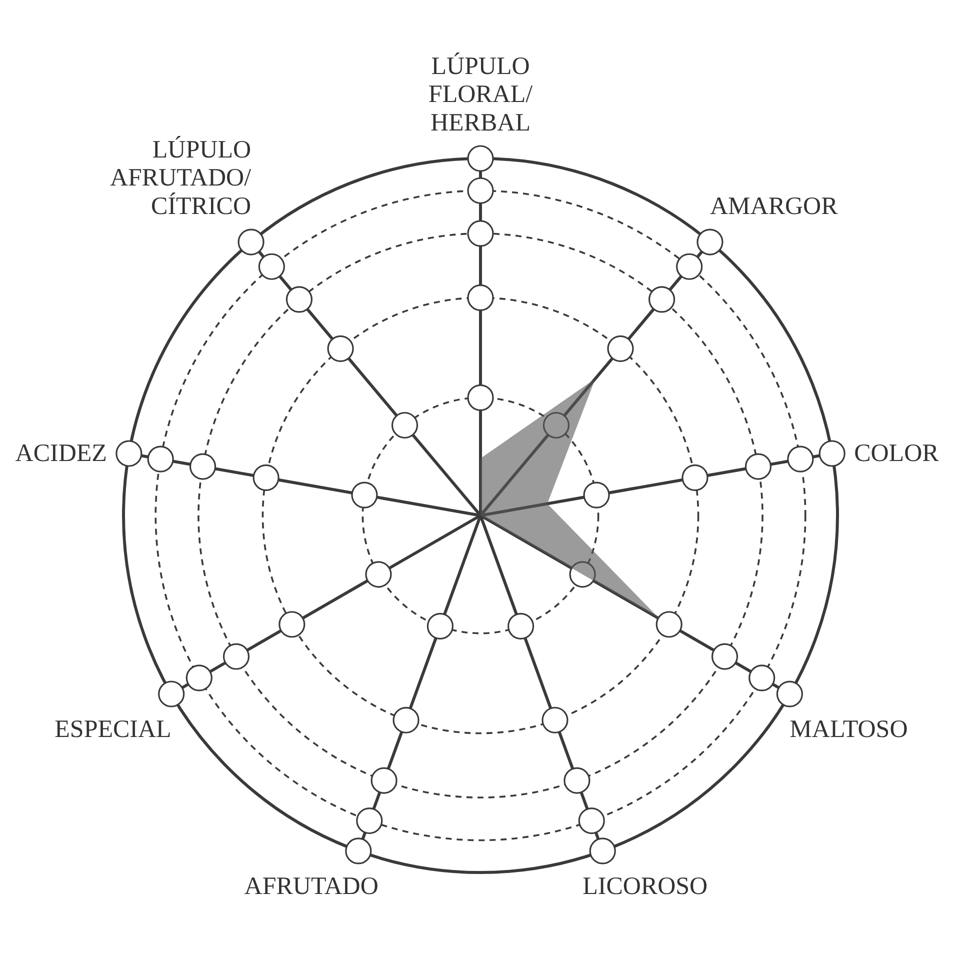 The image size is (960, 960). I want to click on spoke-label: ACIDEZ, so click(61, 454).